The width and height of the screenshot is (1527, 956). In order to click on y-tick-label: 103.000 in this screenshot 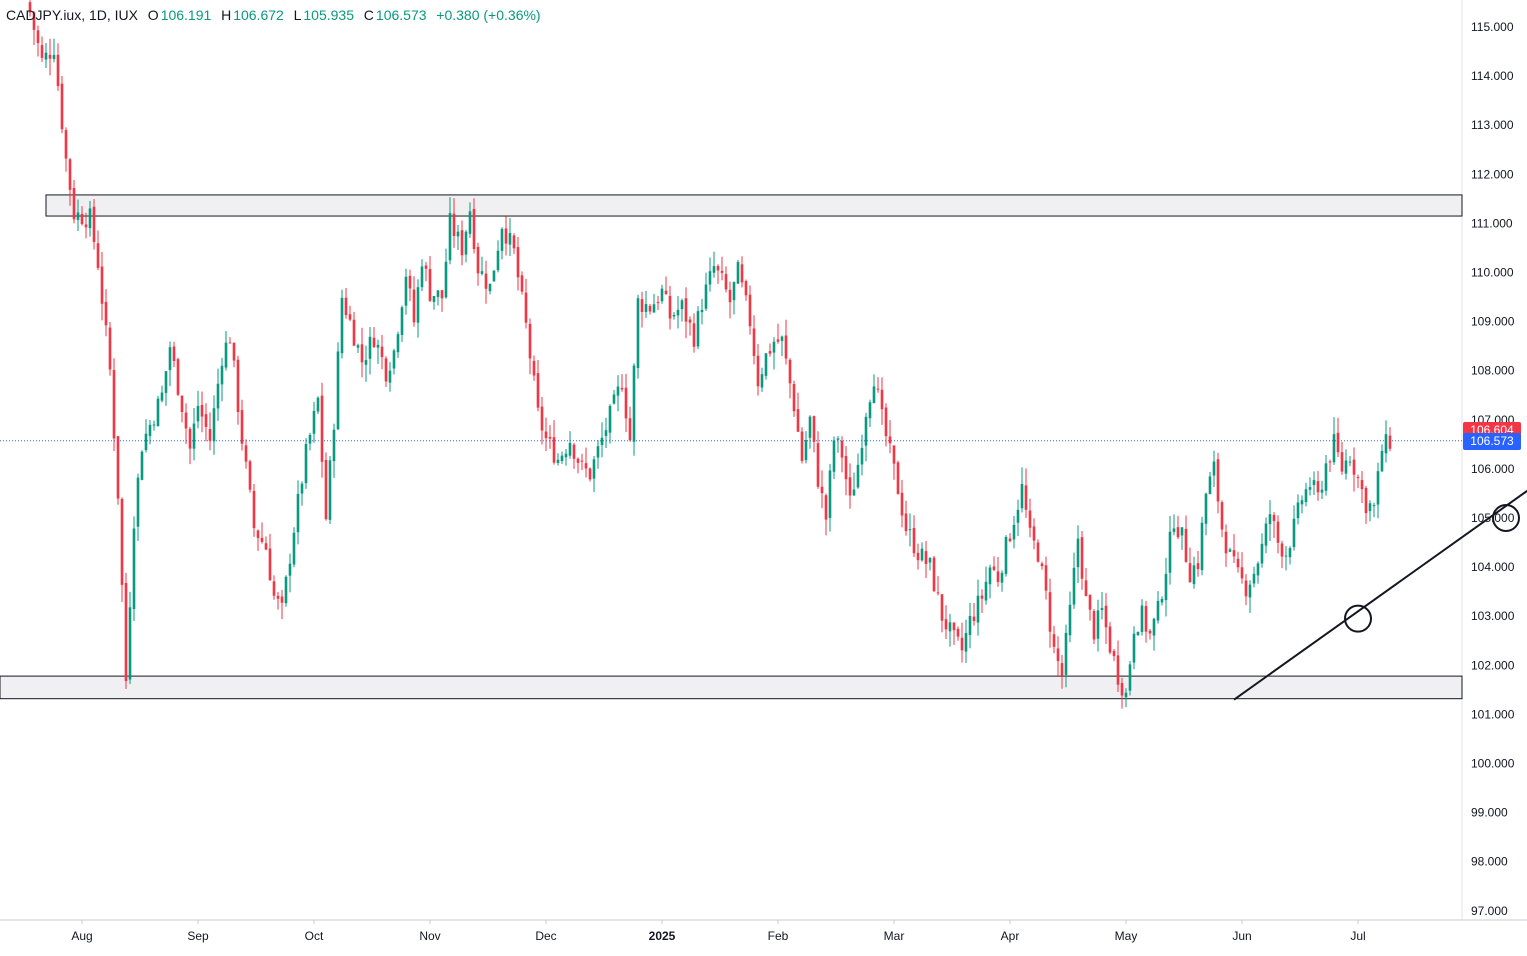, I will do `click(1493, 616)`.